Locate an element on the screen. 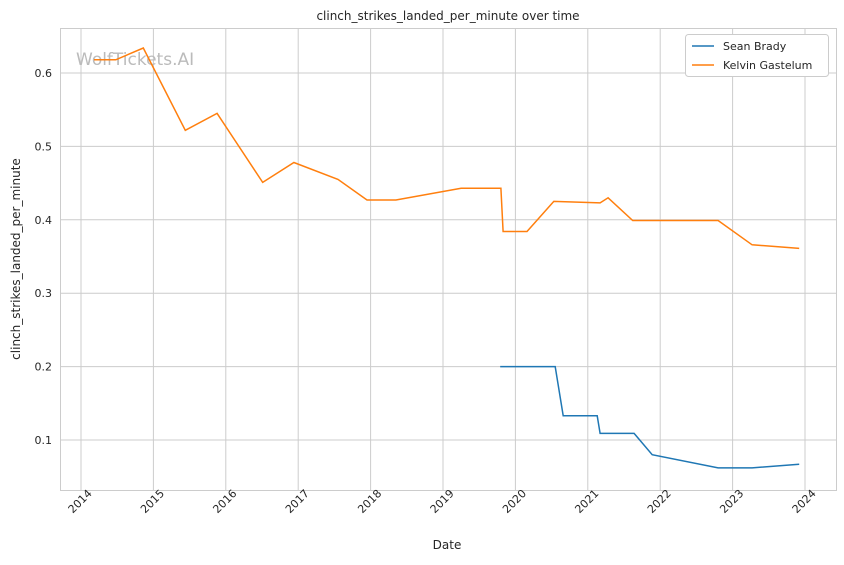 Image resolution: width=844 pixels, height=565 pixels. y-tick-label: 0.4 is located at coordinates (44, 220).